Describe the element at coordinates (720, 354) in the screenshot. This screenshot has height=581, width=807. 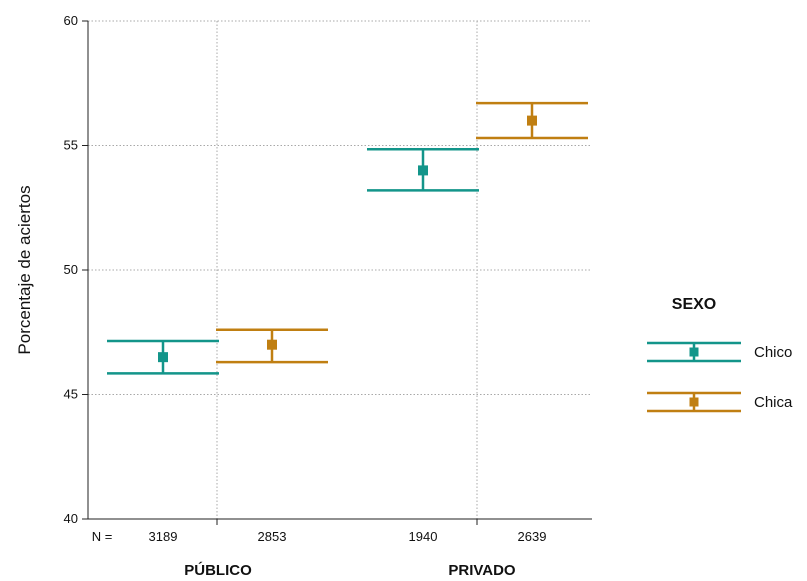
I see `legend: SEXO Chico Chica` at that location.